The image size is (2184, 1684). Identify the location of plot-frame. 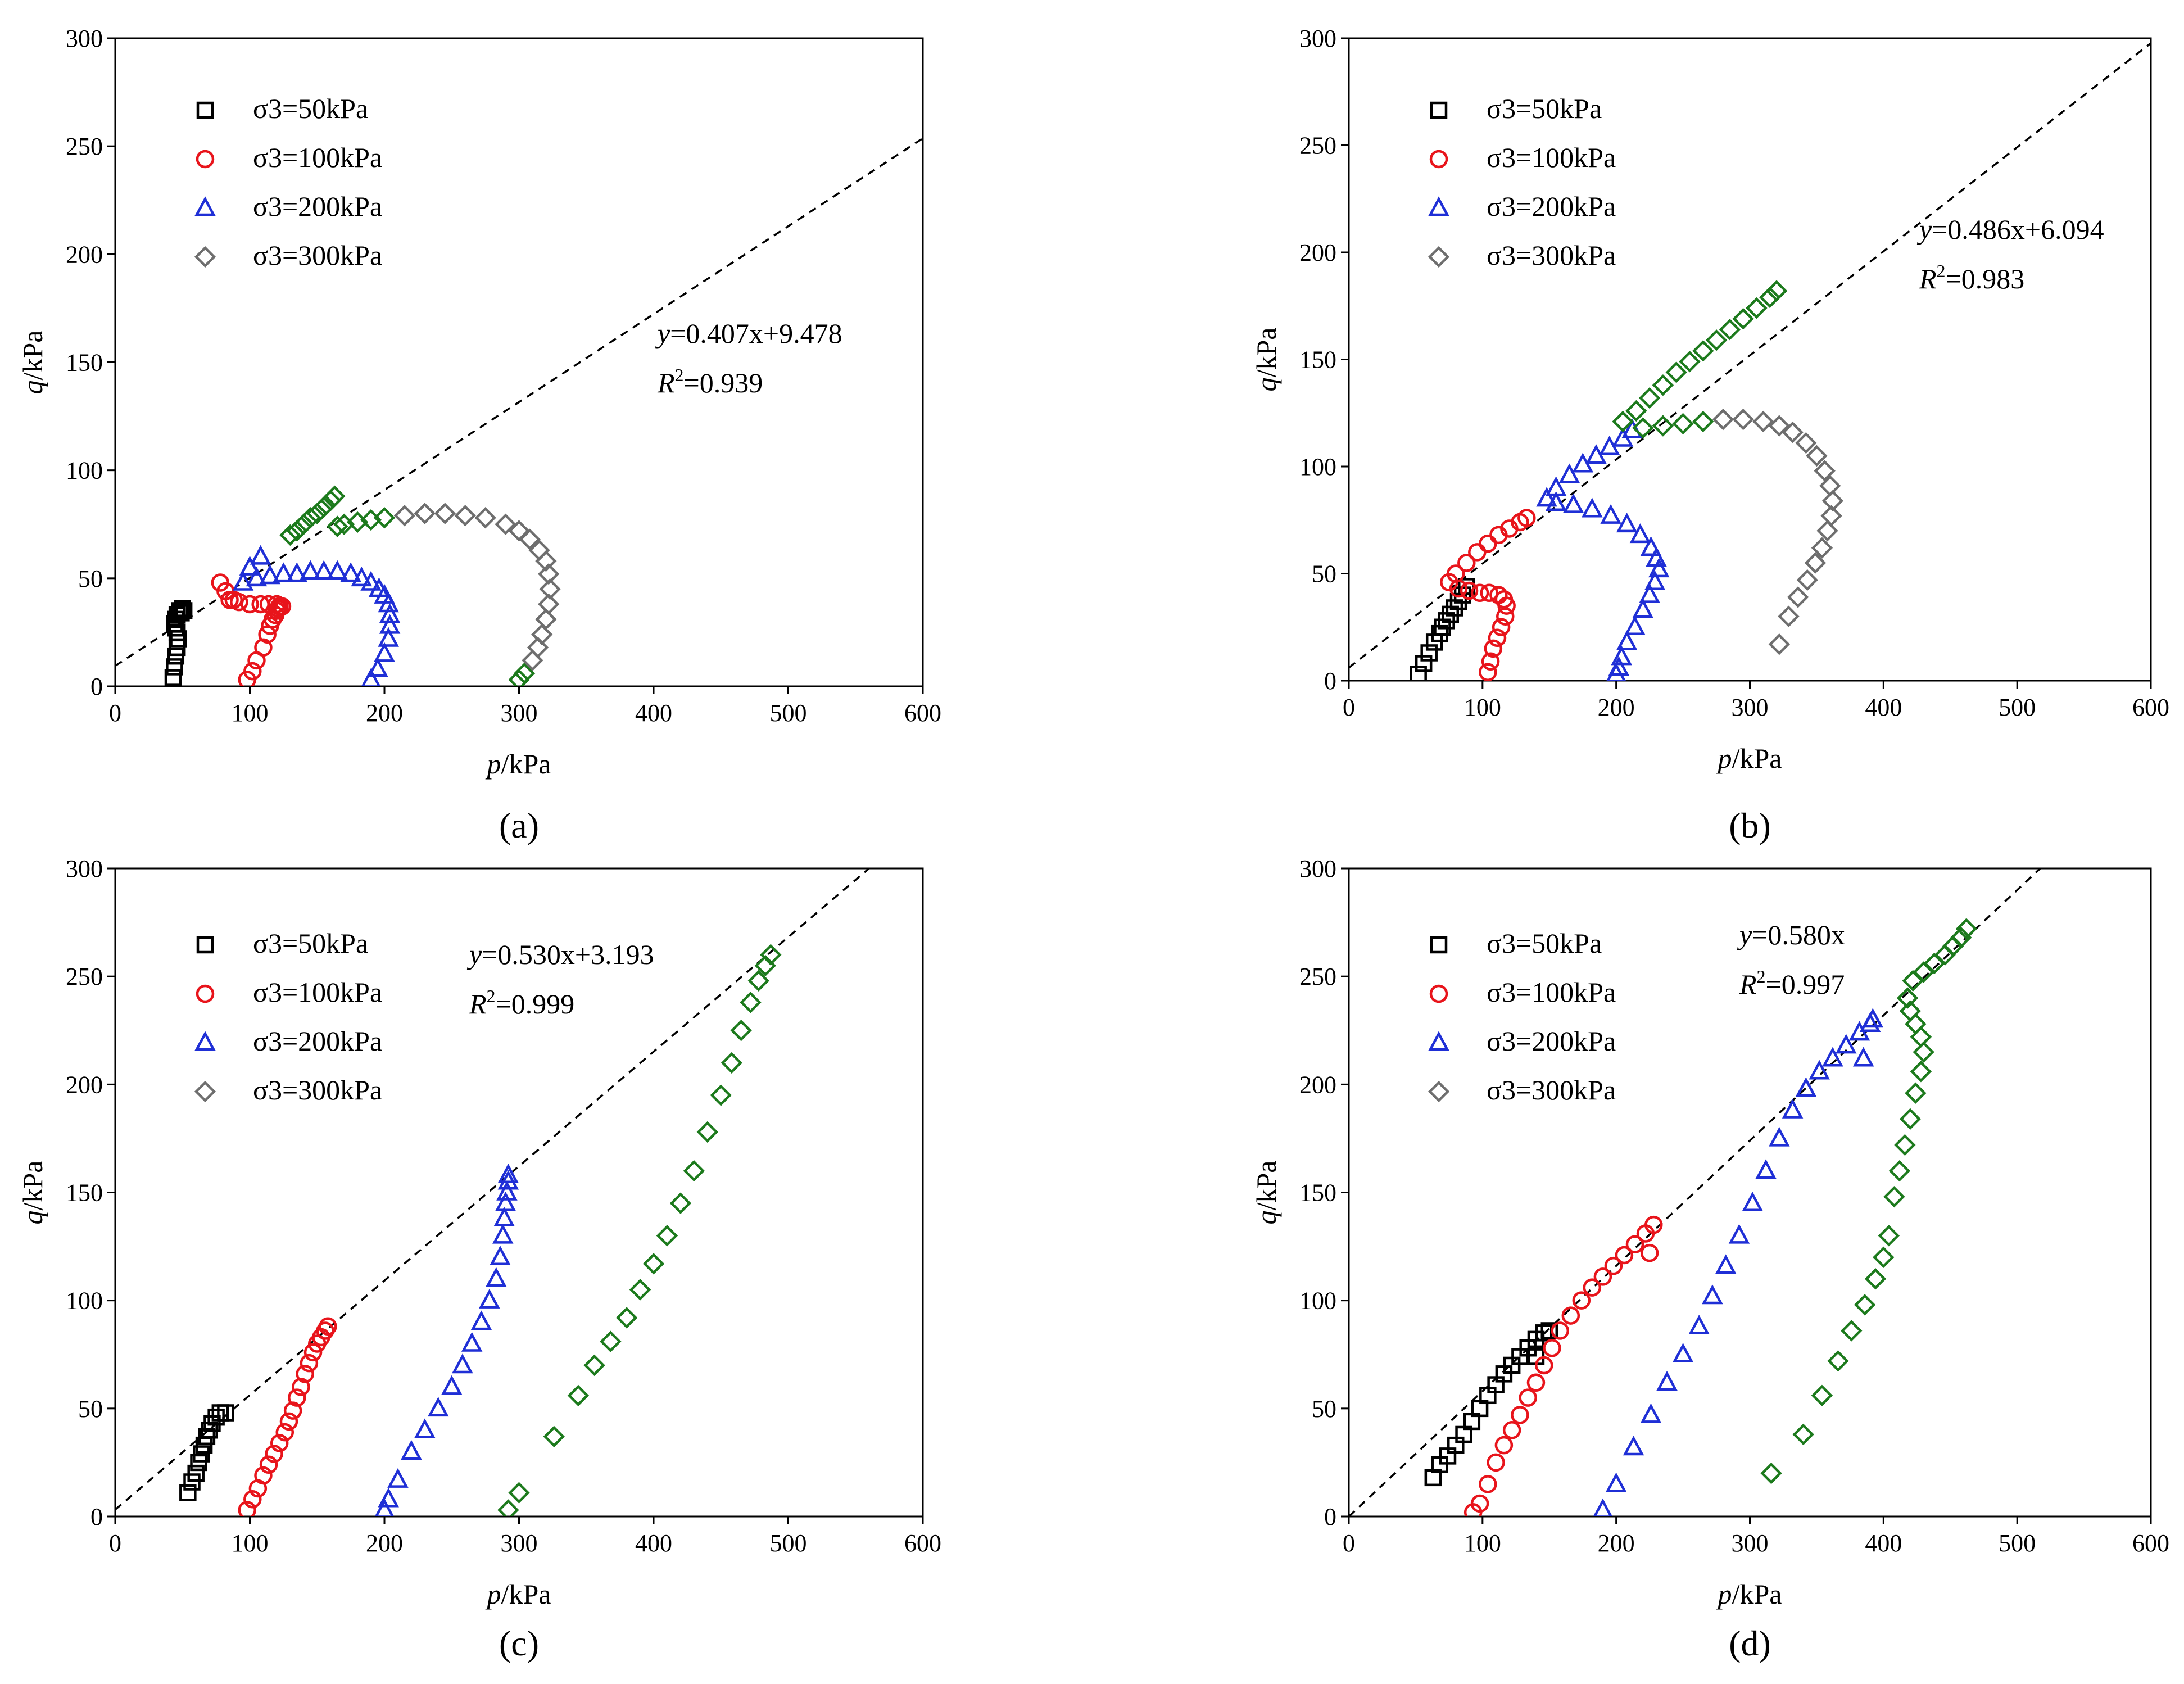
(1750, 1192).